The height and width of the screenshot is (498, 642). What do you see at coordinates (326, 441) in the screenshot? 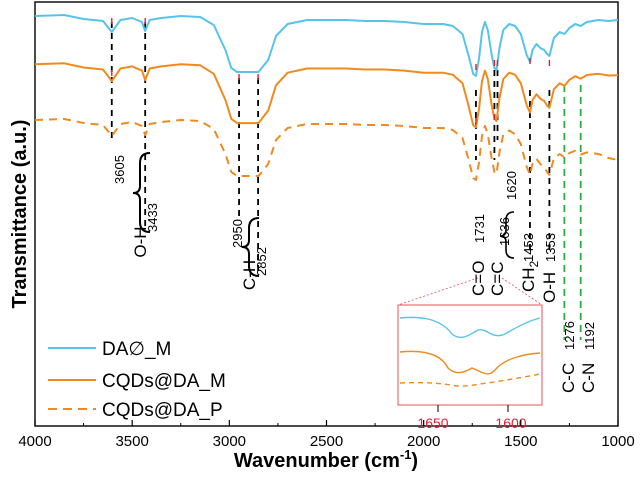
I see `x-tick-label-2500: 2500` at bounding box center [326, 441].